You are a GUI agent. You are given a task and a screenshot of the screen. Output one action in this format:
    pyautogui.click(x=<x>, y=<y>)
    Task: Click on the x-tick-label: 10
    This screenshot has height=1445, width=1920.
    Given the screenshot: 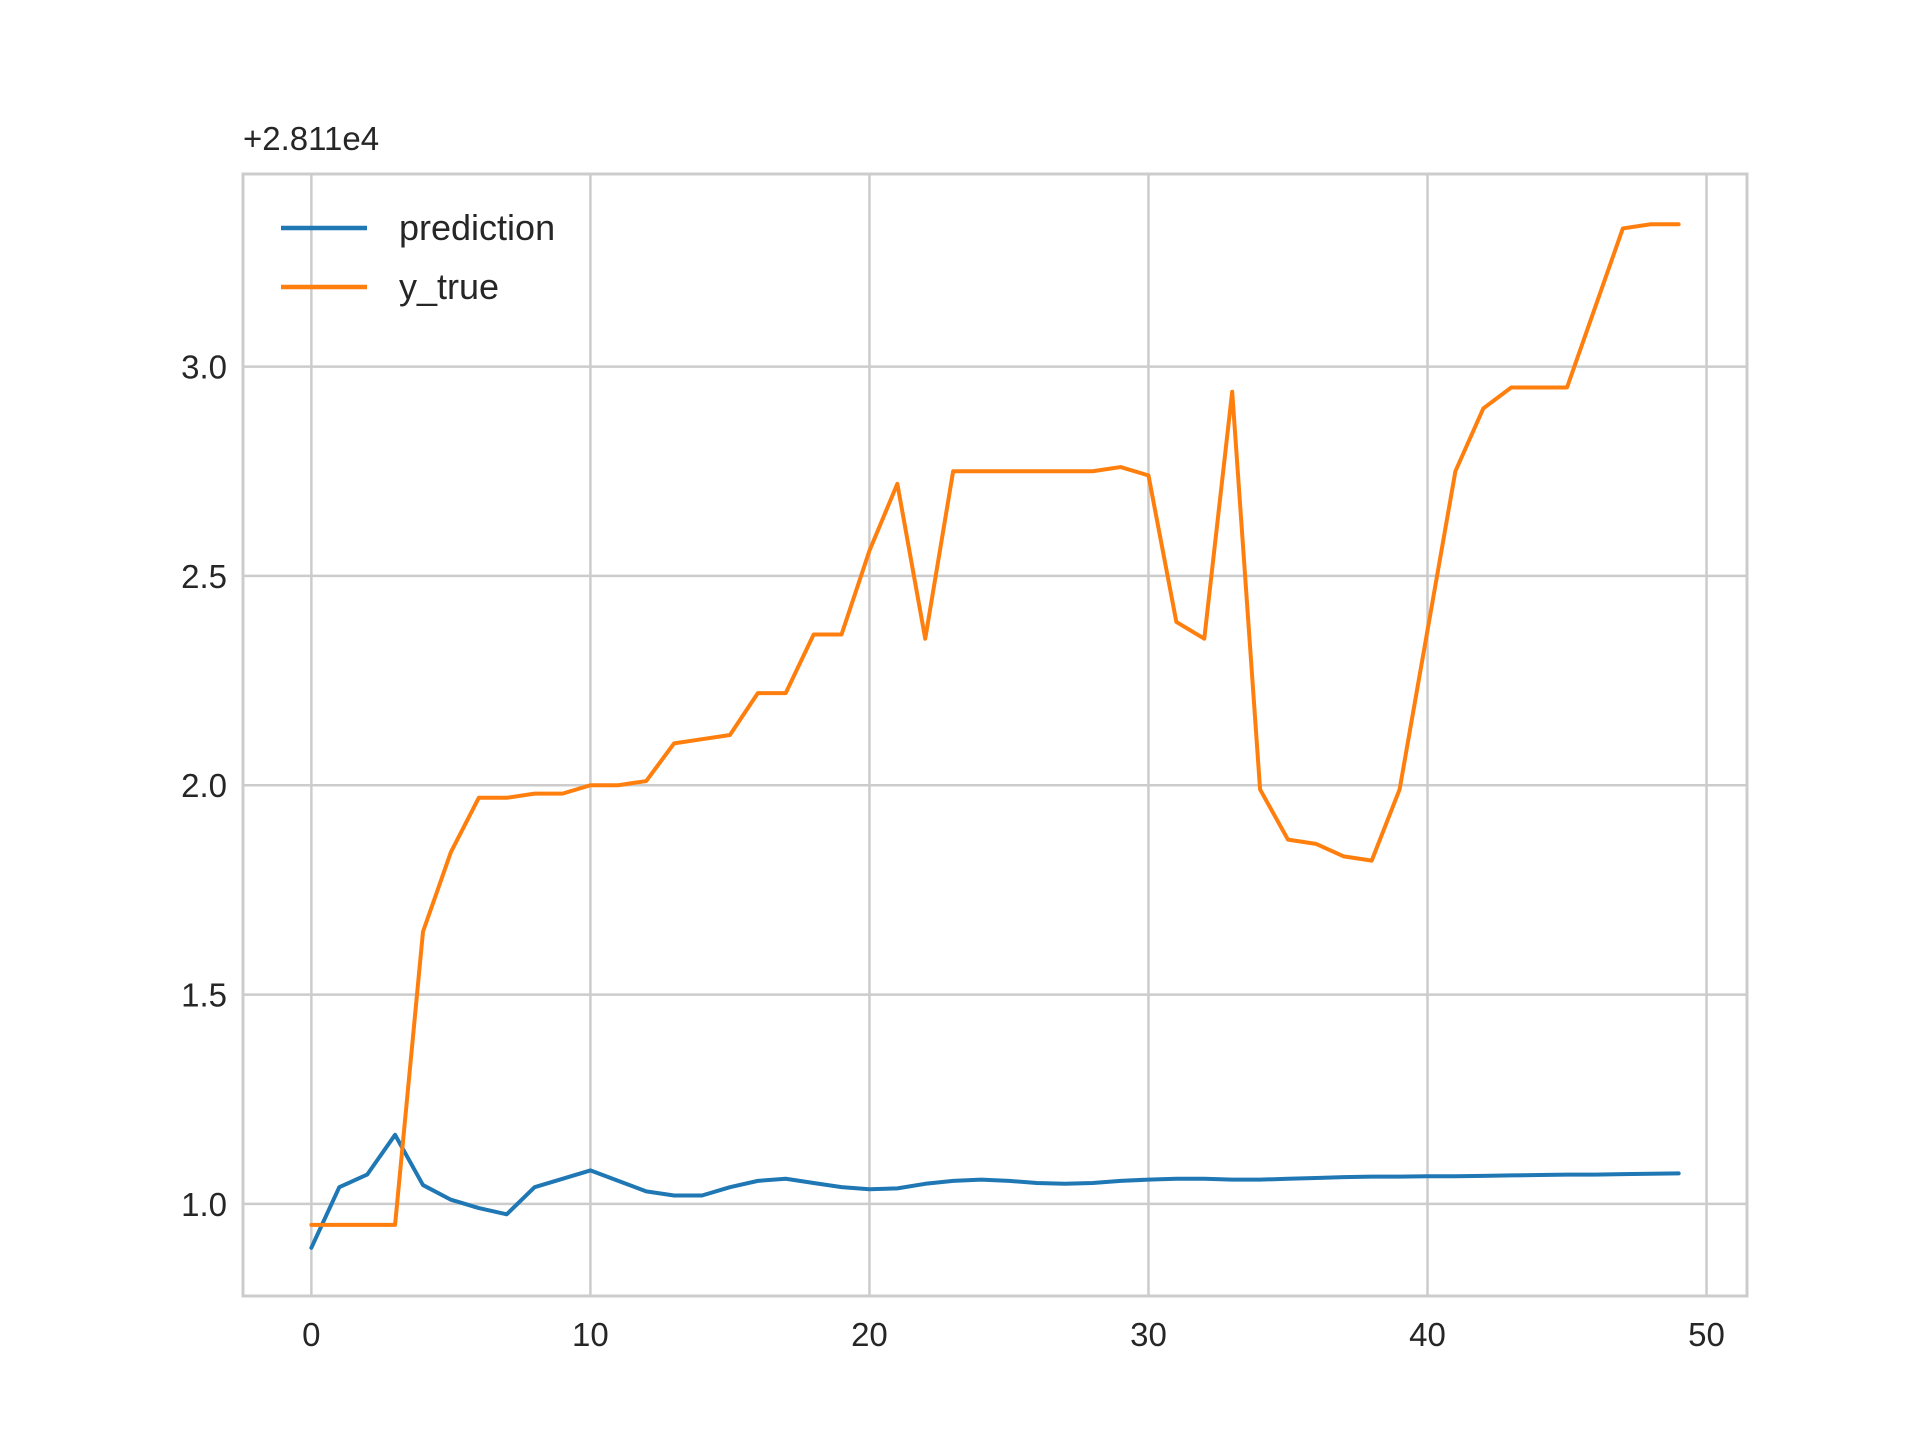 What is the action you would take?
    pyautogui.click(x=590, y=1334)
    